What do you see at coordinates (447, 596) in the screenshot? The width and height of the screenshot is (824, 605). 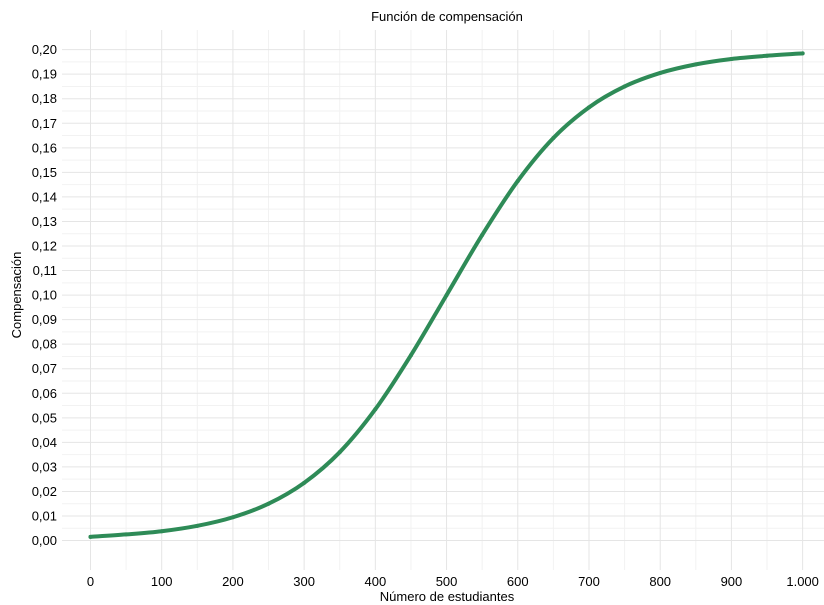 I see `x-axis-label: Número de estudiantes` at bounding box center [447, 596].